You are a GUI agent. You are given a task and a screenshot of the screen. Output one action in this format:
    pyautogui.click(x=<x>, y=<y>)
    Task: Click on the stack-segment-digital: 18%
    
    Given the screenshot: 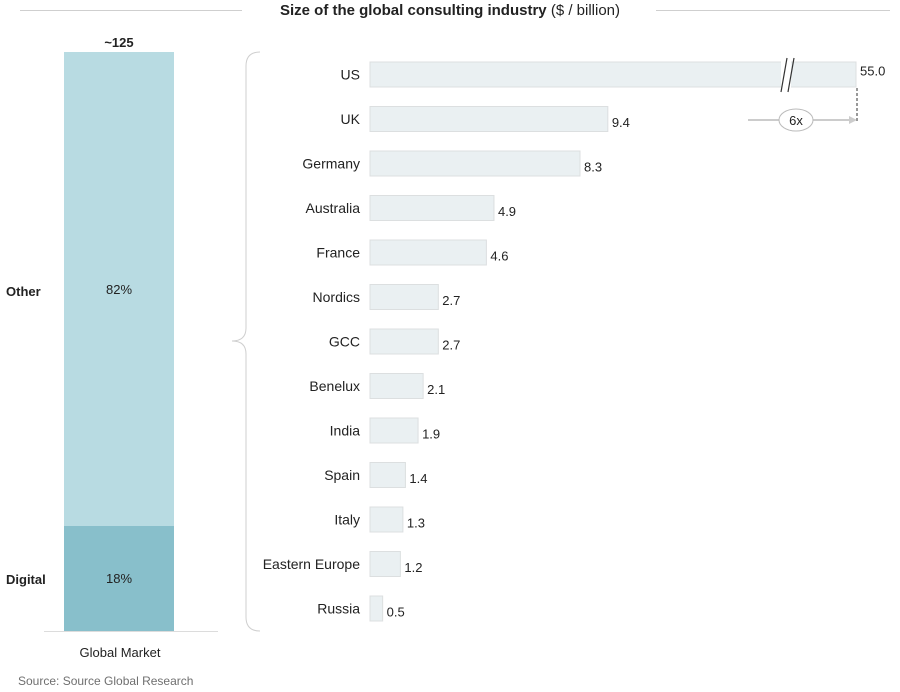 What is the action you would take?
    pyautogui.click(x=119, y=578)
    